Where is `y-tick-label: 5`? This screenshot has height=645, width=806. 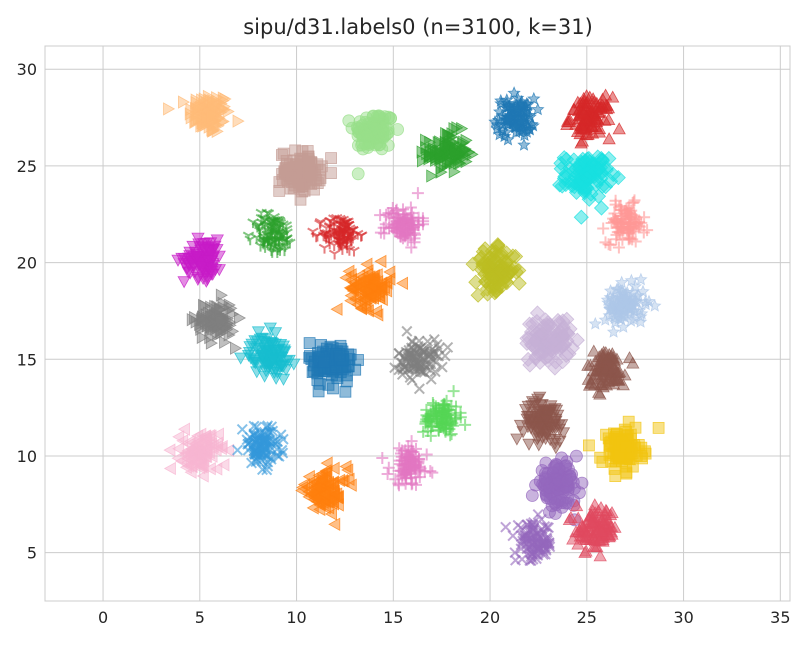 y-tick-label: 5 is located at coordinates (32, 553).